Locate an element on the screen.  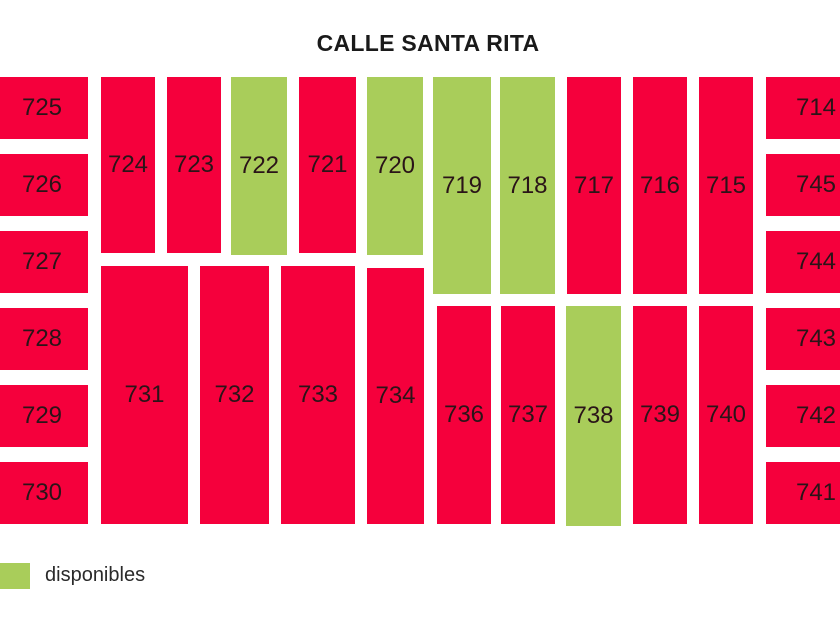
lot-720: 720 is located at coordinates (395, 166).